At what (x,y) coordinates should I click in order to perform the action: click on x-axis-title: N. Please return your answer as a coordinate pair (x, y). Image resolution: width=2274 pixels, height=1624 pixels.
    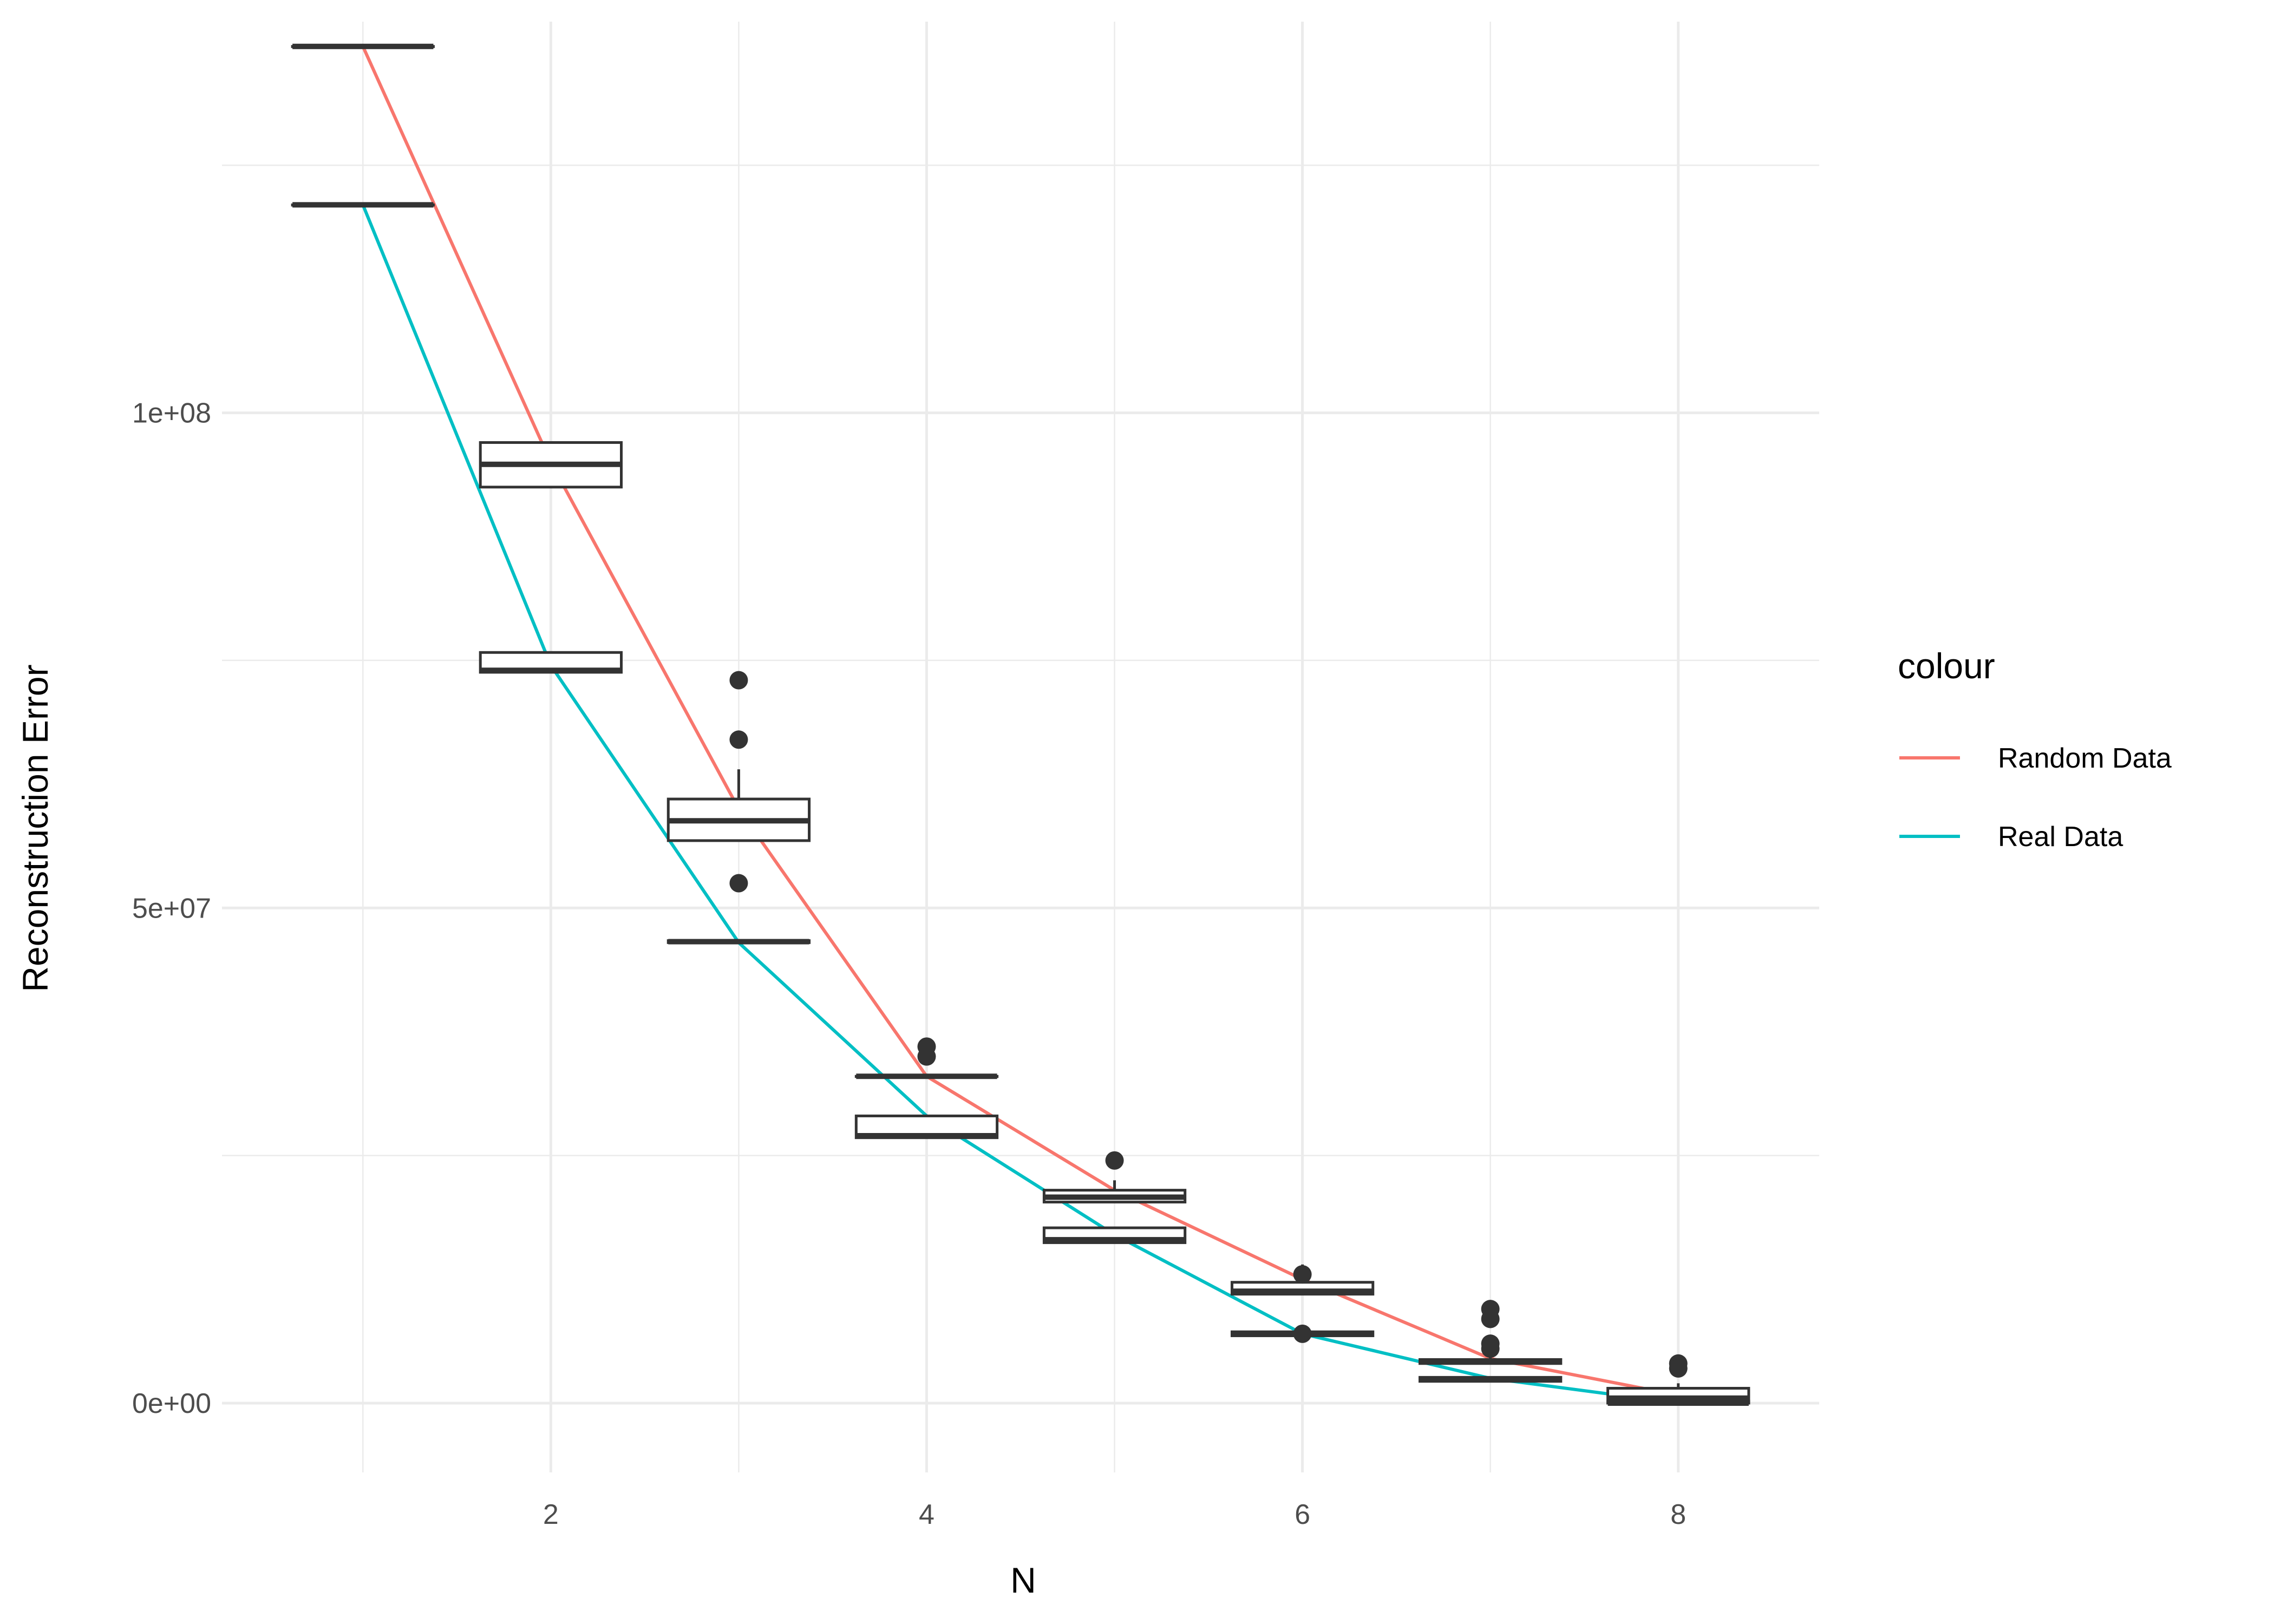
    Looking at the image, I should click on (1023, 1580).